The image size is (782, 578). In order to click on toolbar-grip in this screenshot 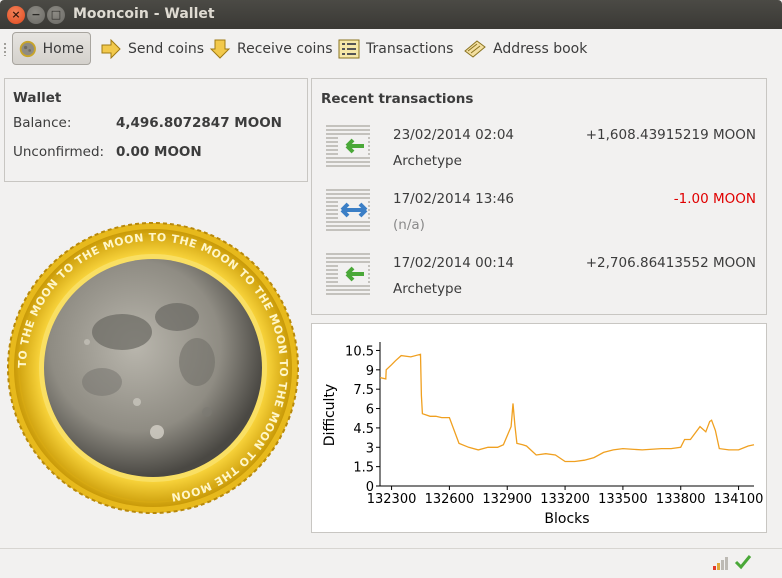, I will do `click(5, 49)`.